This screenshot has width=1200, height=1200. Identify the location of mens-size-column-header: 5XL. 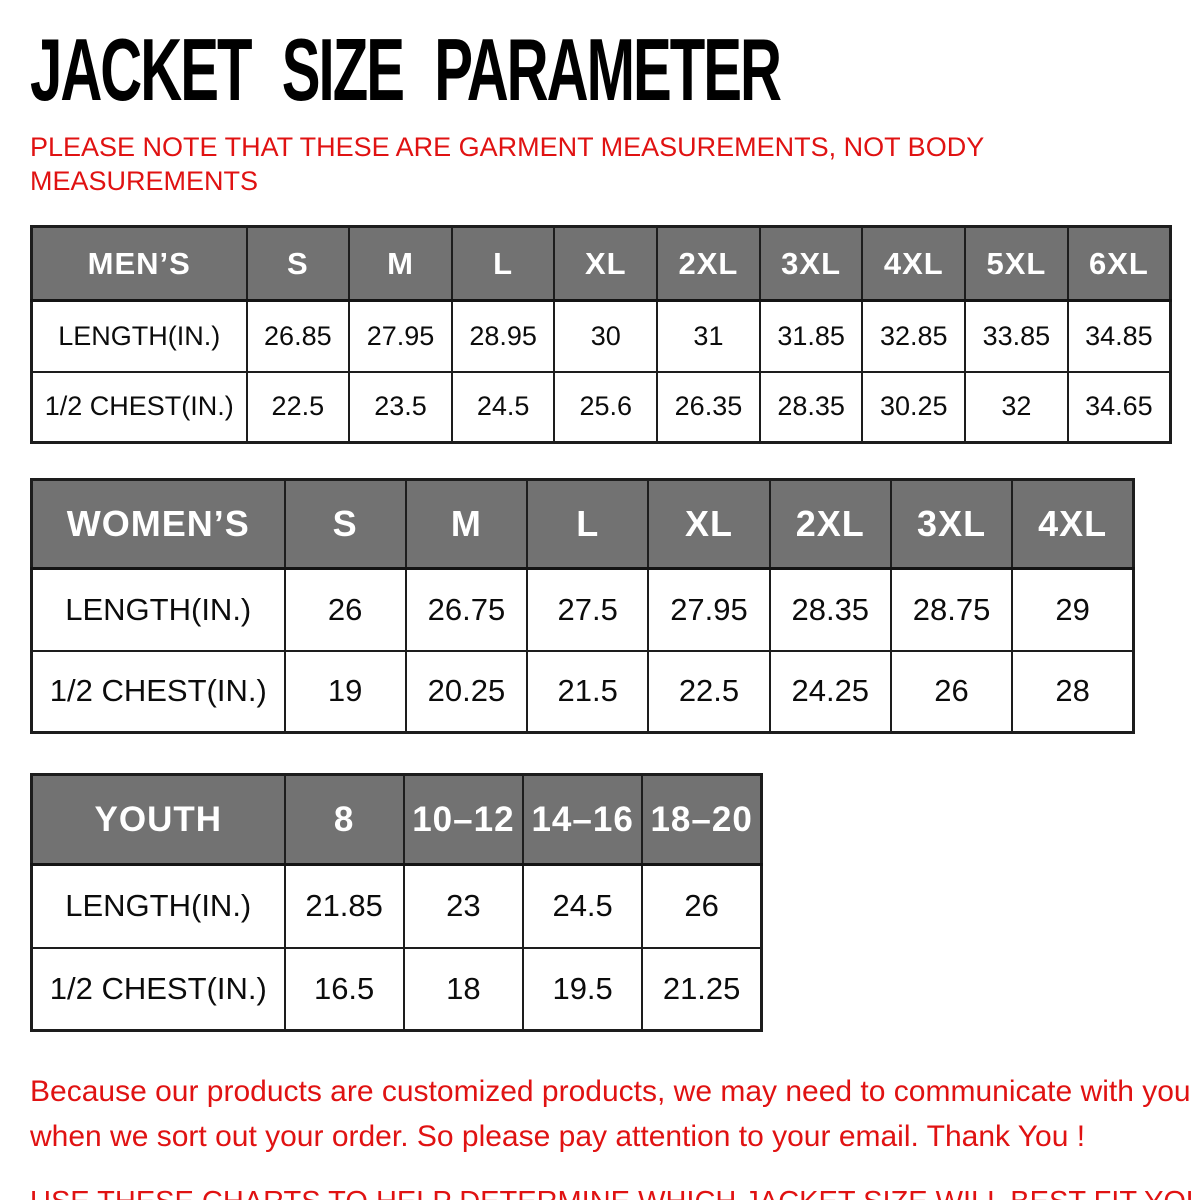
(1016, 263).